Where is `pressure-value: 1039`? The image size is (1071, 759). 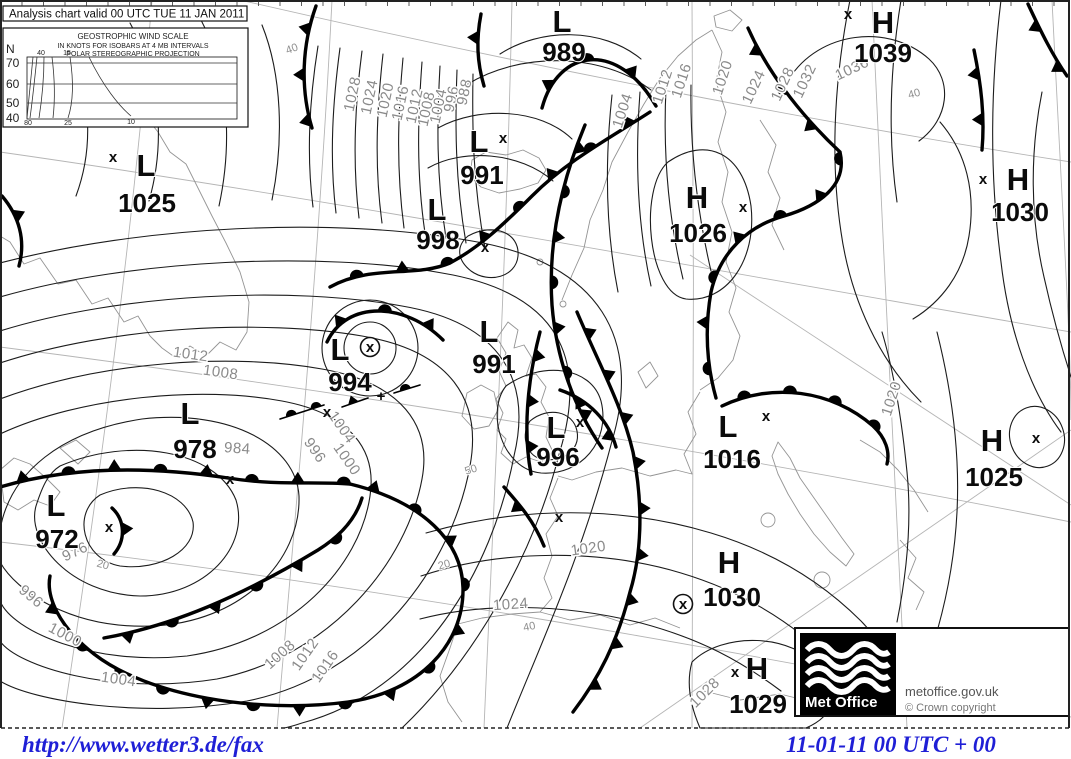 pressure-value: 1039 is located at coordinates (883, 53).